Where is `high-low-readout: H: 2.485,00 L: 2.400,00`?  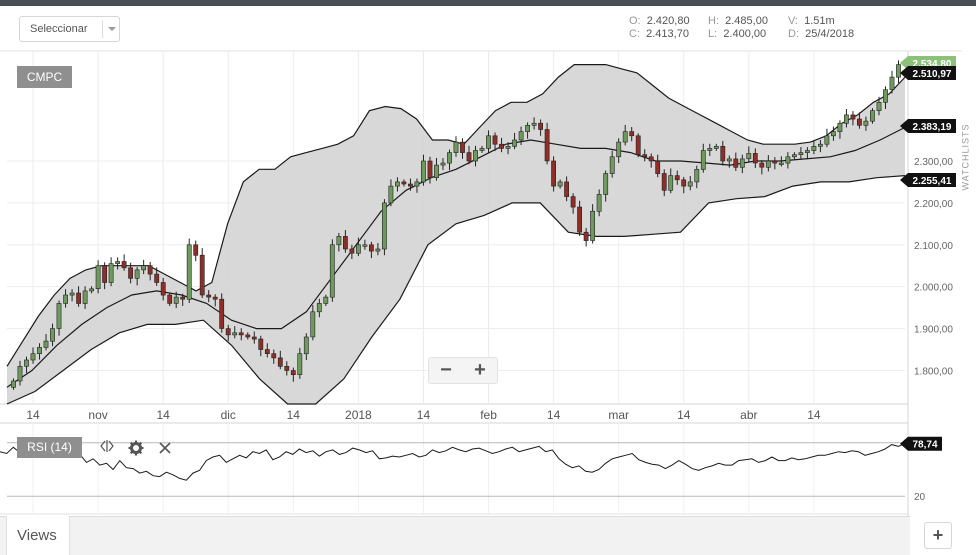 high-low-readout: H: 2.485,00 L: 2.400,00 is located at coordinates (738, 28).